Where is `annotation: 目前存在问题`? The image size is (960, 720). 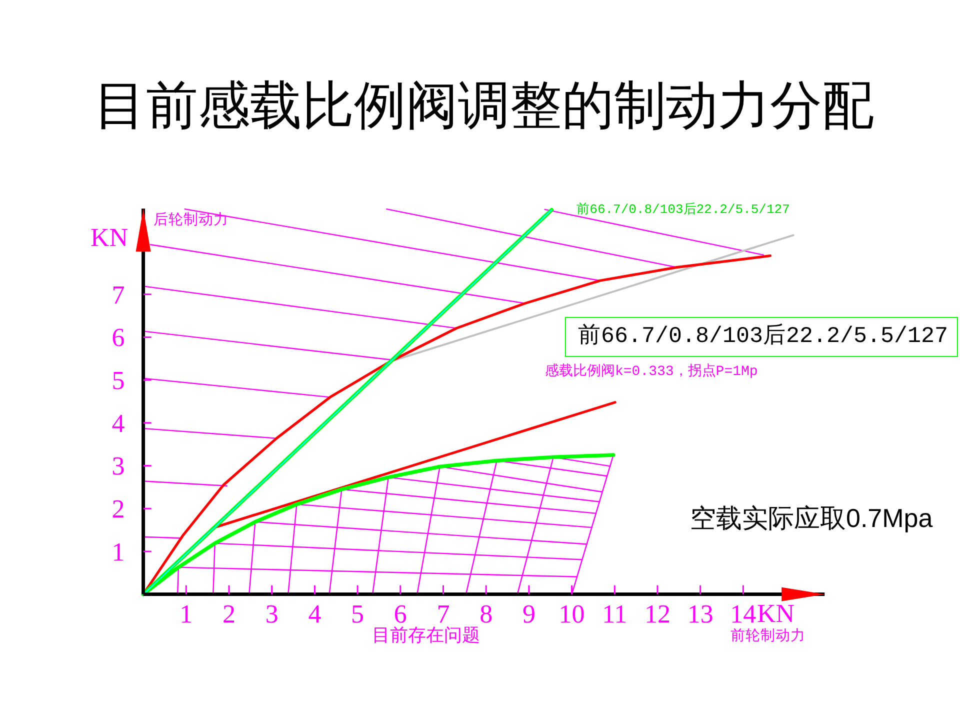
annotation: 目前存在问题 is located at coordinates (426, 635).